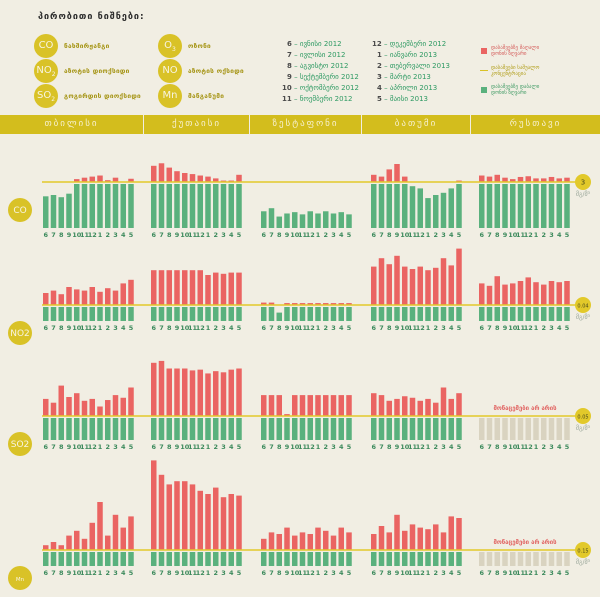 This screenshot has height=597, width=600. I want to click on no2-label: აზოტის დიოქსიდი, so click(97, 71).